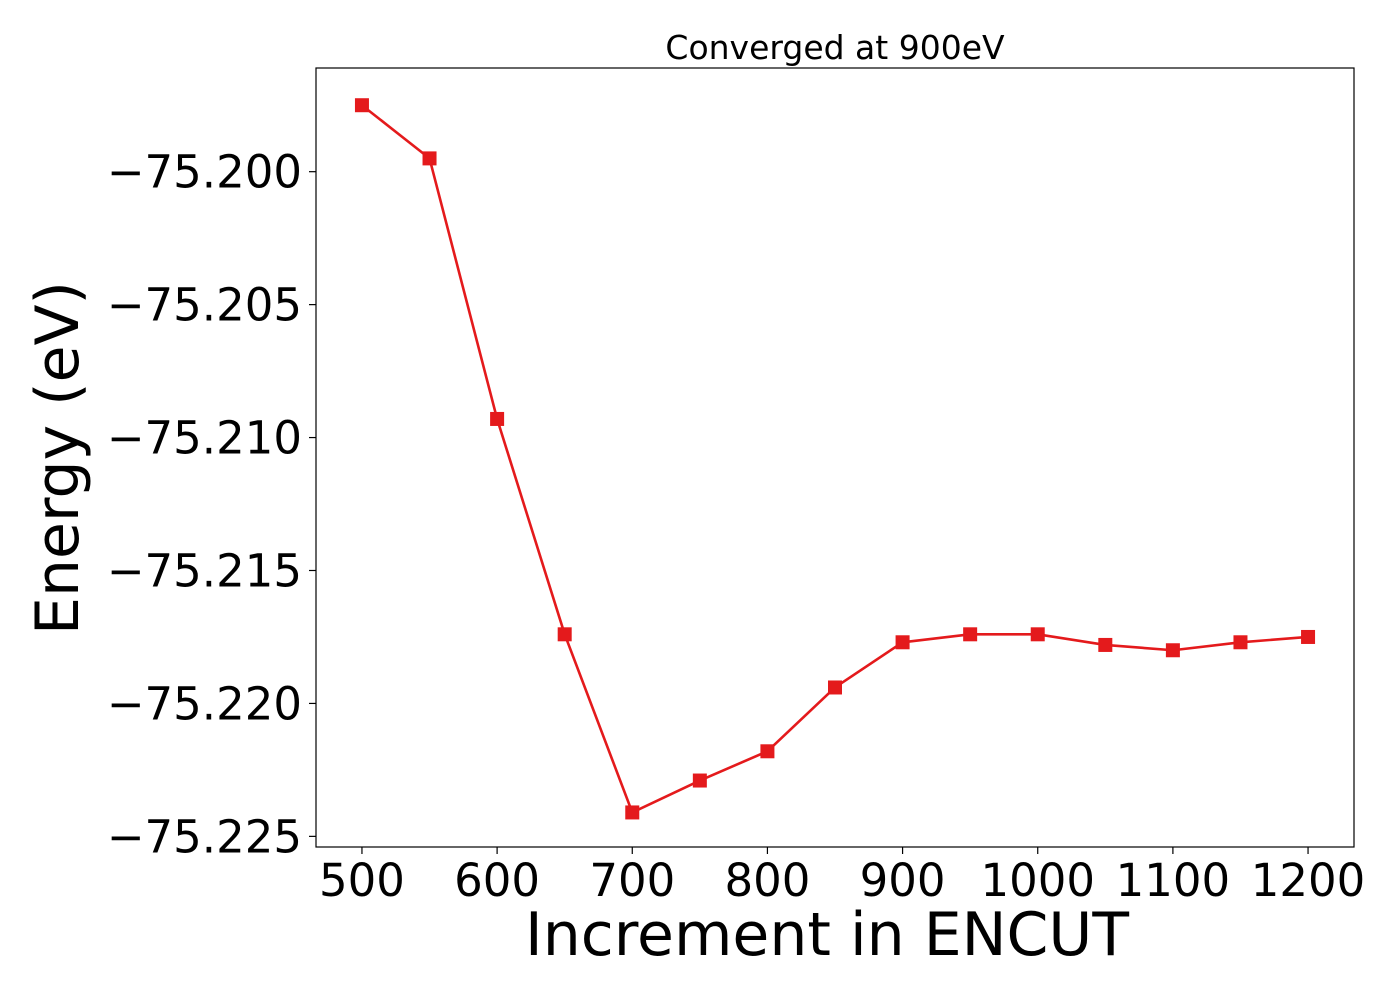  Describe the element at coordinates (835, 47) in the screenshot. I see `chart-title: Converged at 900eV` at that location.